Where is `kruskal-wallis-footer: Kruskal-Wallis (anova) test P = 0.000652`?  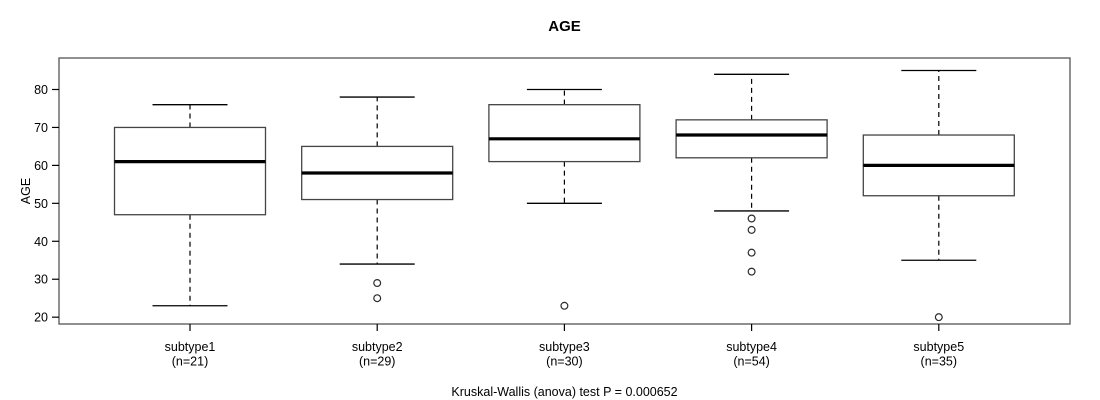
kruskal-wallis-footer: Kruskal-Wallis (anova) test P = 0.000652 is located at coordinates (564, 392).